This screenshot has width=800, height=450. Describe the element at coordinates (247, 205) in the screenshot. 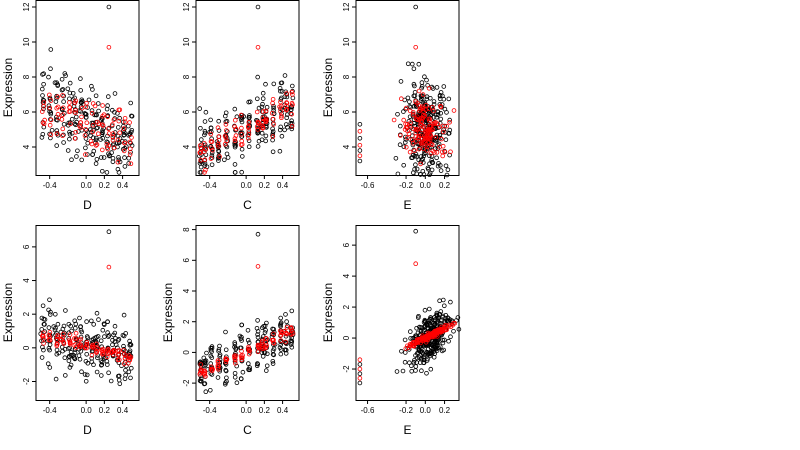

I see `x-axis-title: C` at that location.